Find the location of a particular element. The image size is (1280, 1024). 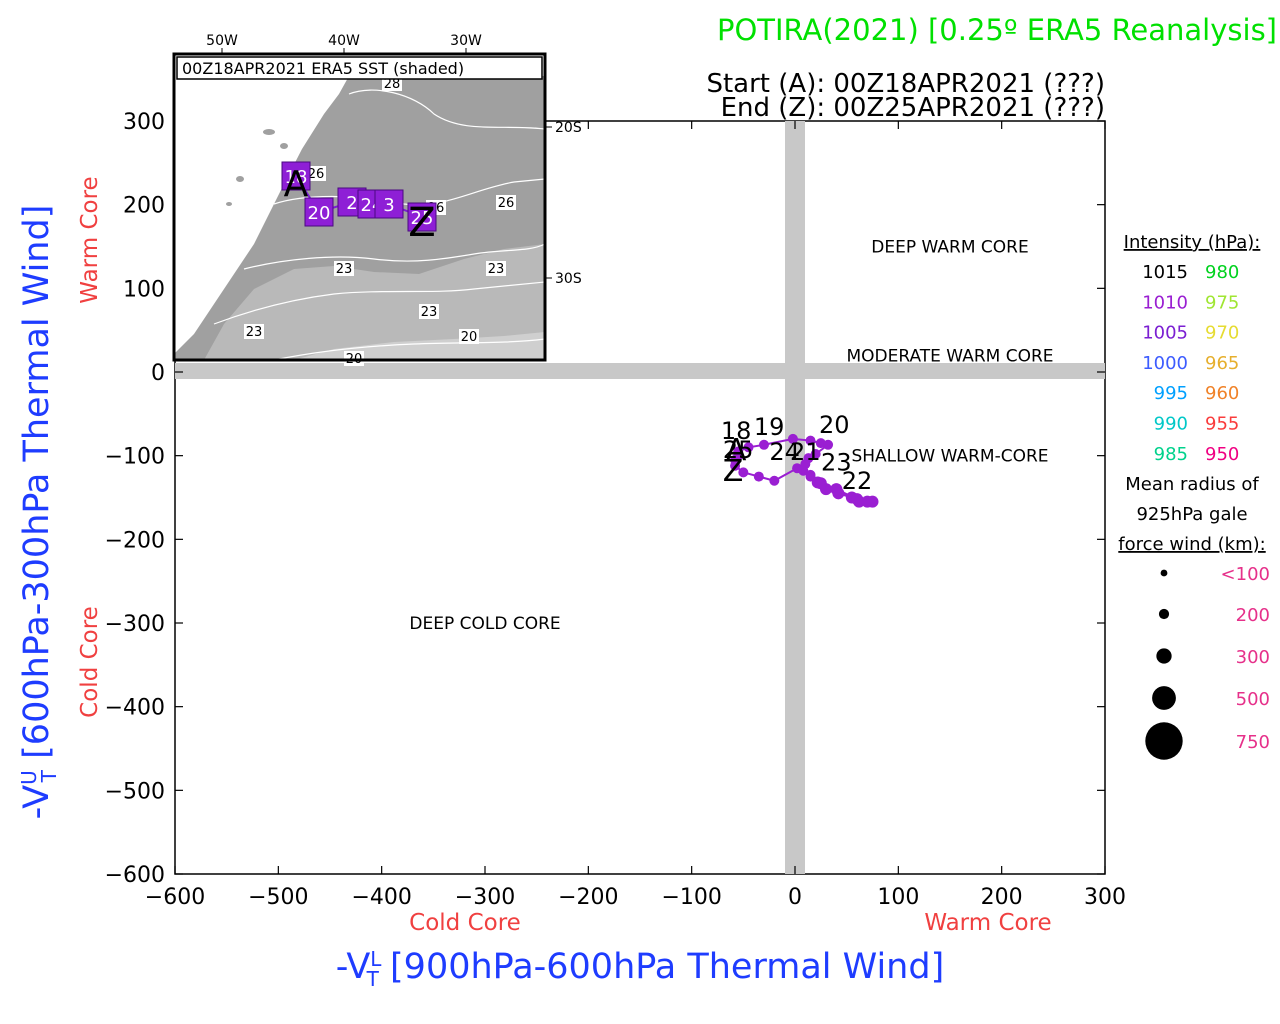

y-tick-label: 0 is located at coordinates (158, 373).